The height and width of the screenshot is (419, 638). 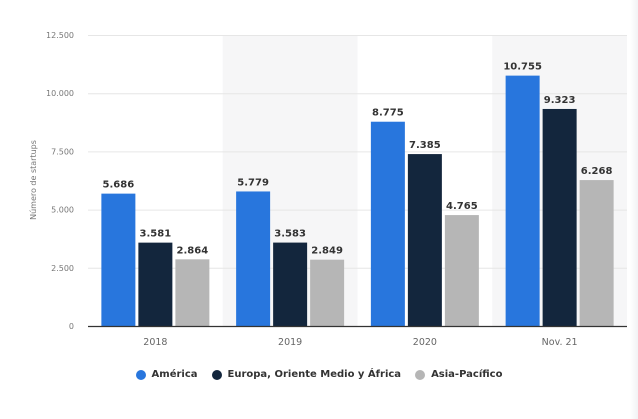 I want to click on y-axis-label: Número de startups, so click(x=33, y=180).